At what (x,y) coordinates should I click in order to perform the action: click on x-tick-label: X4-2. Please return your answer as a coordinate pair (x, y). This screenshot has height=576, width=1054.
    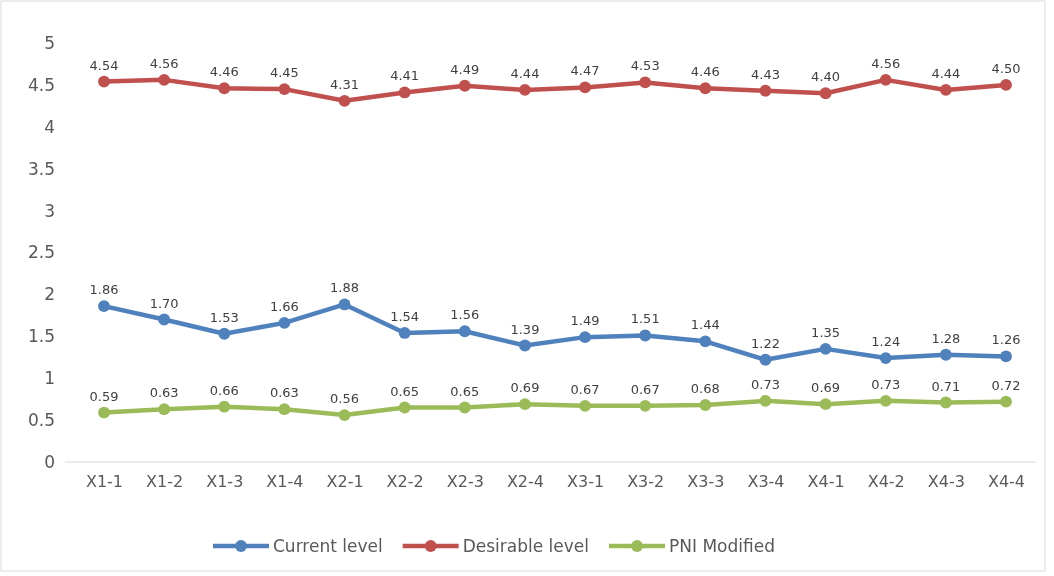
    Looking at the image, I should click on (886, 482).